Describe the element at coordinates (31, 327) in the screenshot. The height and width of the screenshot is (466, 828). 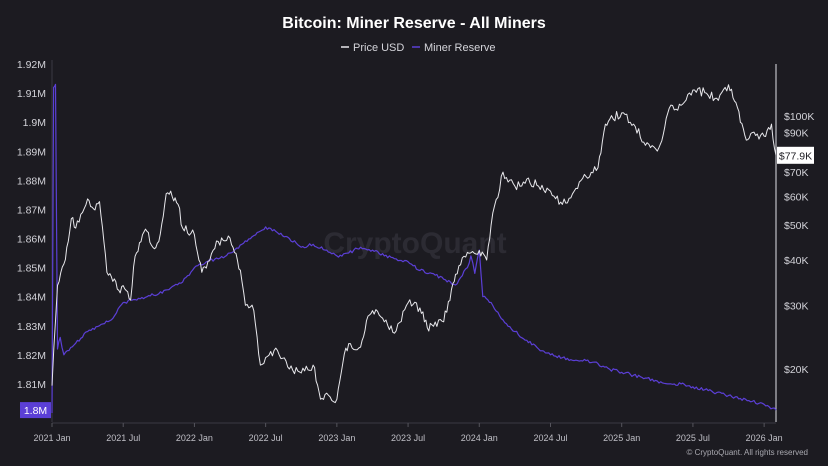
I see `left-tick-label: 1.83M` at that location.